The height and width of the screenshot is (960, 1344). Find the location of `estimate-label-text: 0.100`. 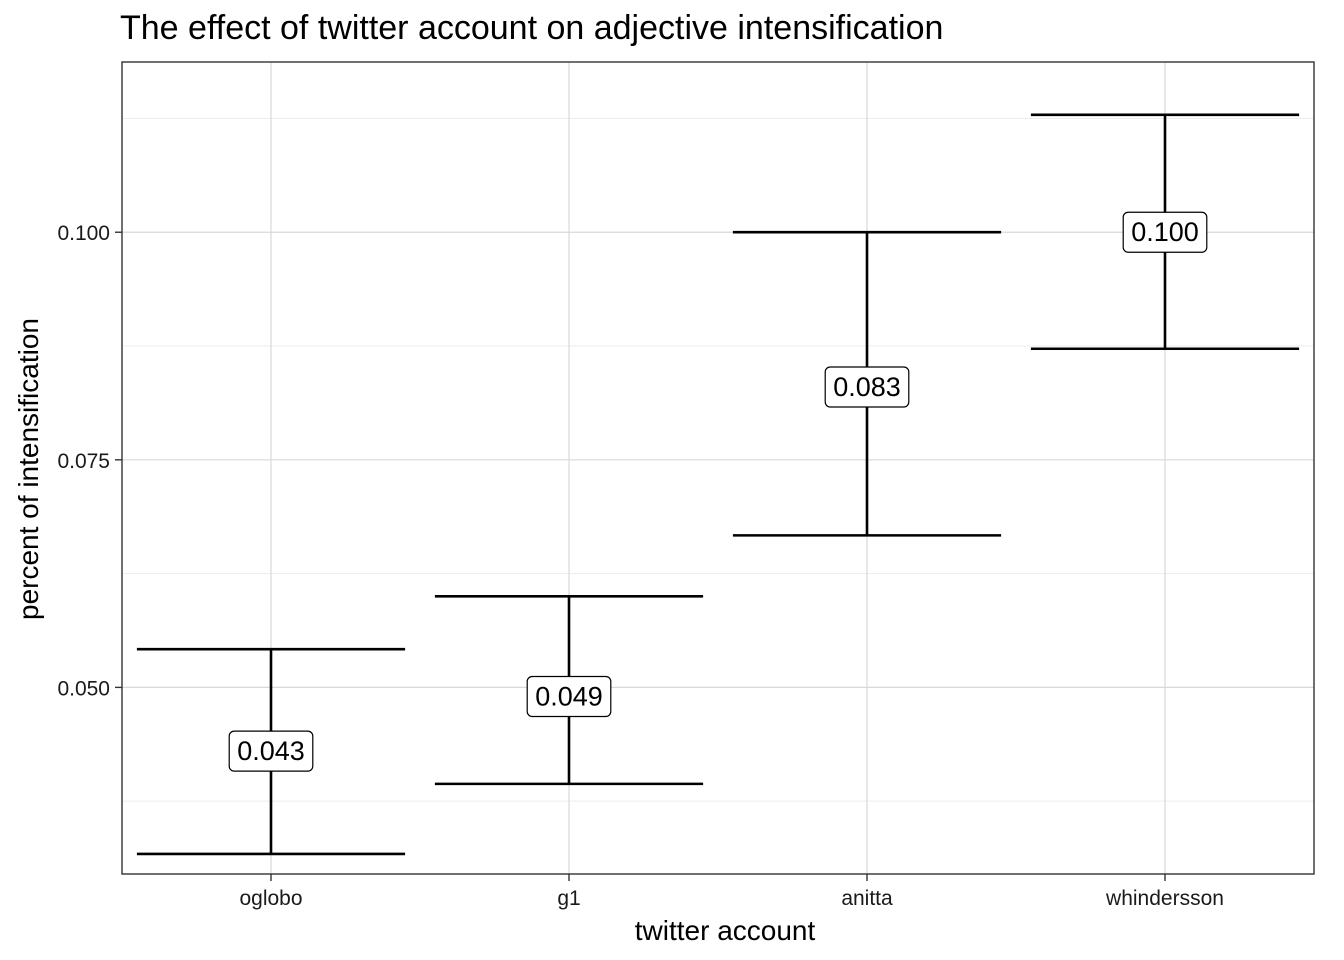

estimate-label-text: 0.100 is located at coordinates (1165, 232).